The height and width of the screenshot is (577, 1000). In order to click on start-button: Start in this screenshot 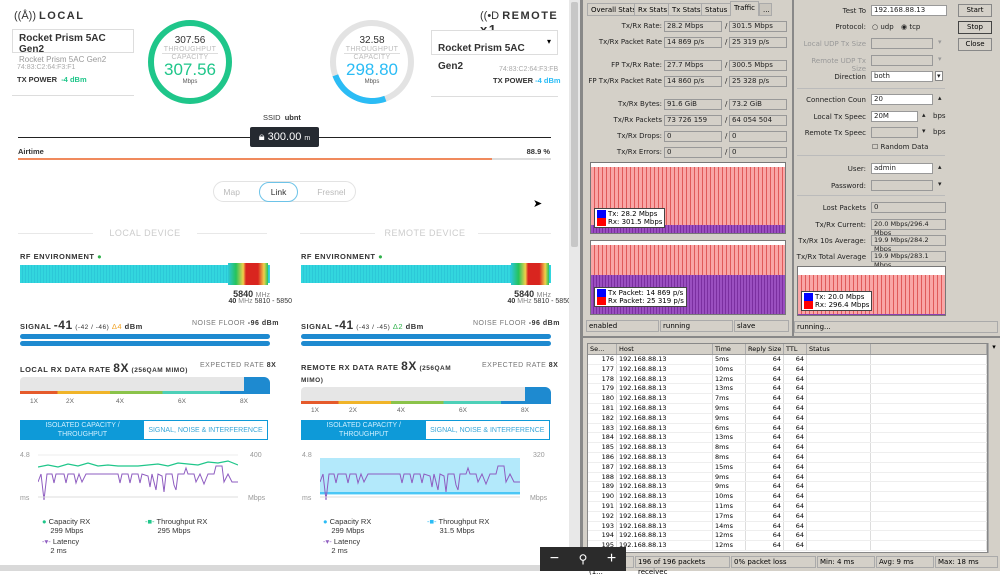, I will do `click(975, 10)`.